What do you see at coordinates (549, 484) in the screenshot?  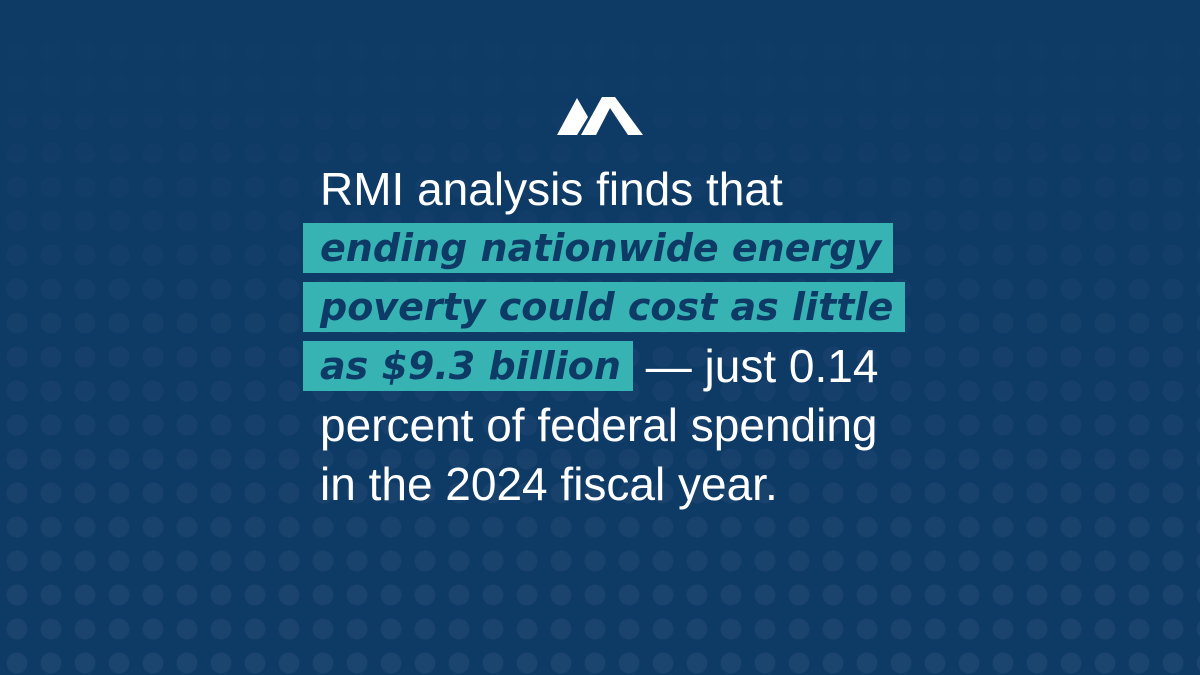 I see `statement-line-6-text: in the 2024 fiscal year.` at bounding box center [549, 484].